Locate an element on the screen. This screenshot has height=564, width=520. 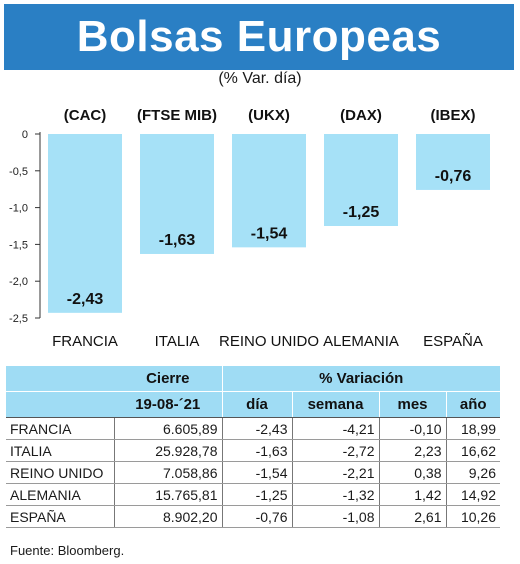
category-label: REINO UNIDO is located at coordinates (269, 341).